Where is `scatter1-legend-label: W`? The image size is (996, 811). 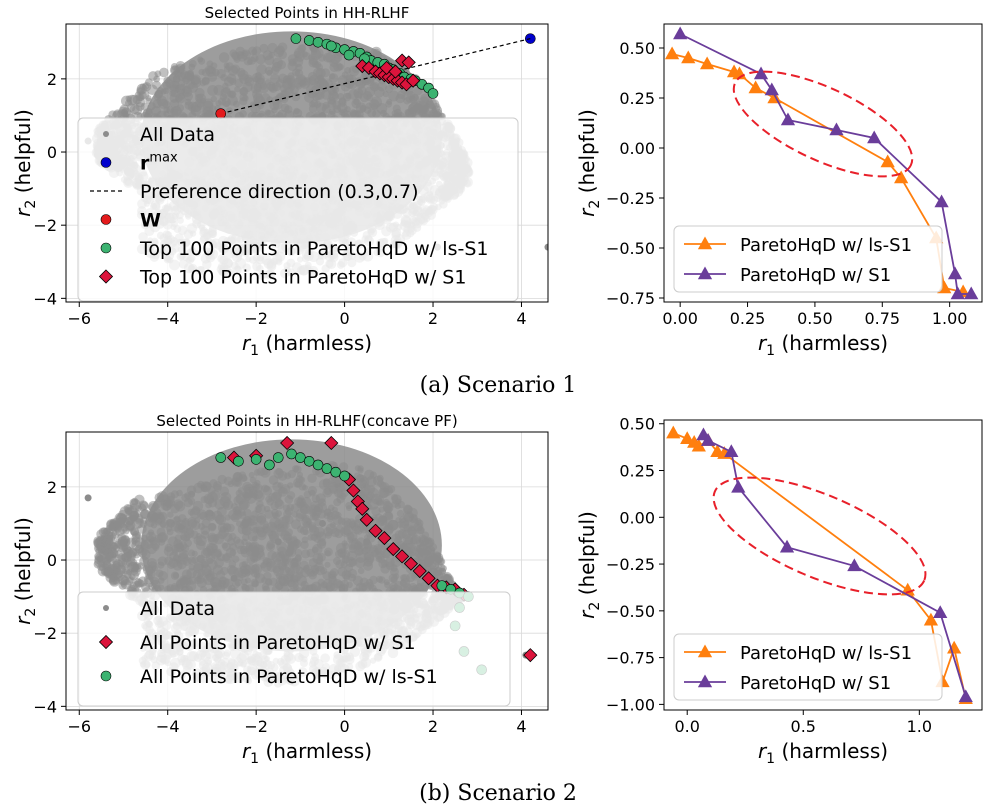
scatter1-legend-label: W is located at coordinates (150, 221).